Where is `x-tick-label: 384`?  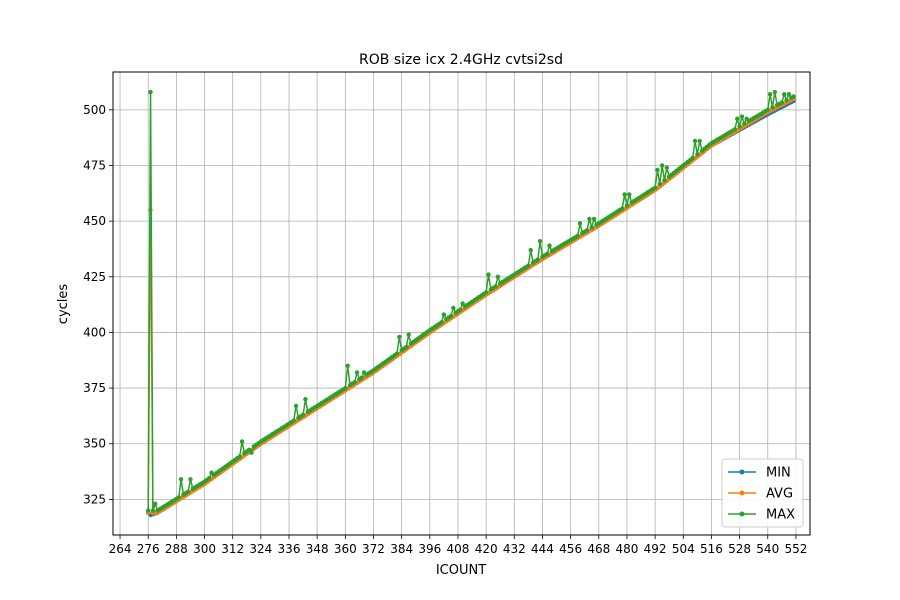
x-tick-label: 384 is located at coordinates (401, 549).